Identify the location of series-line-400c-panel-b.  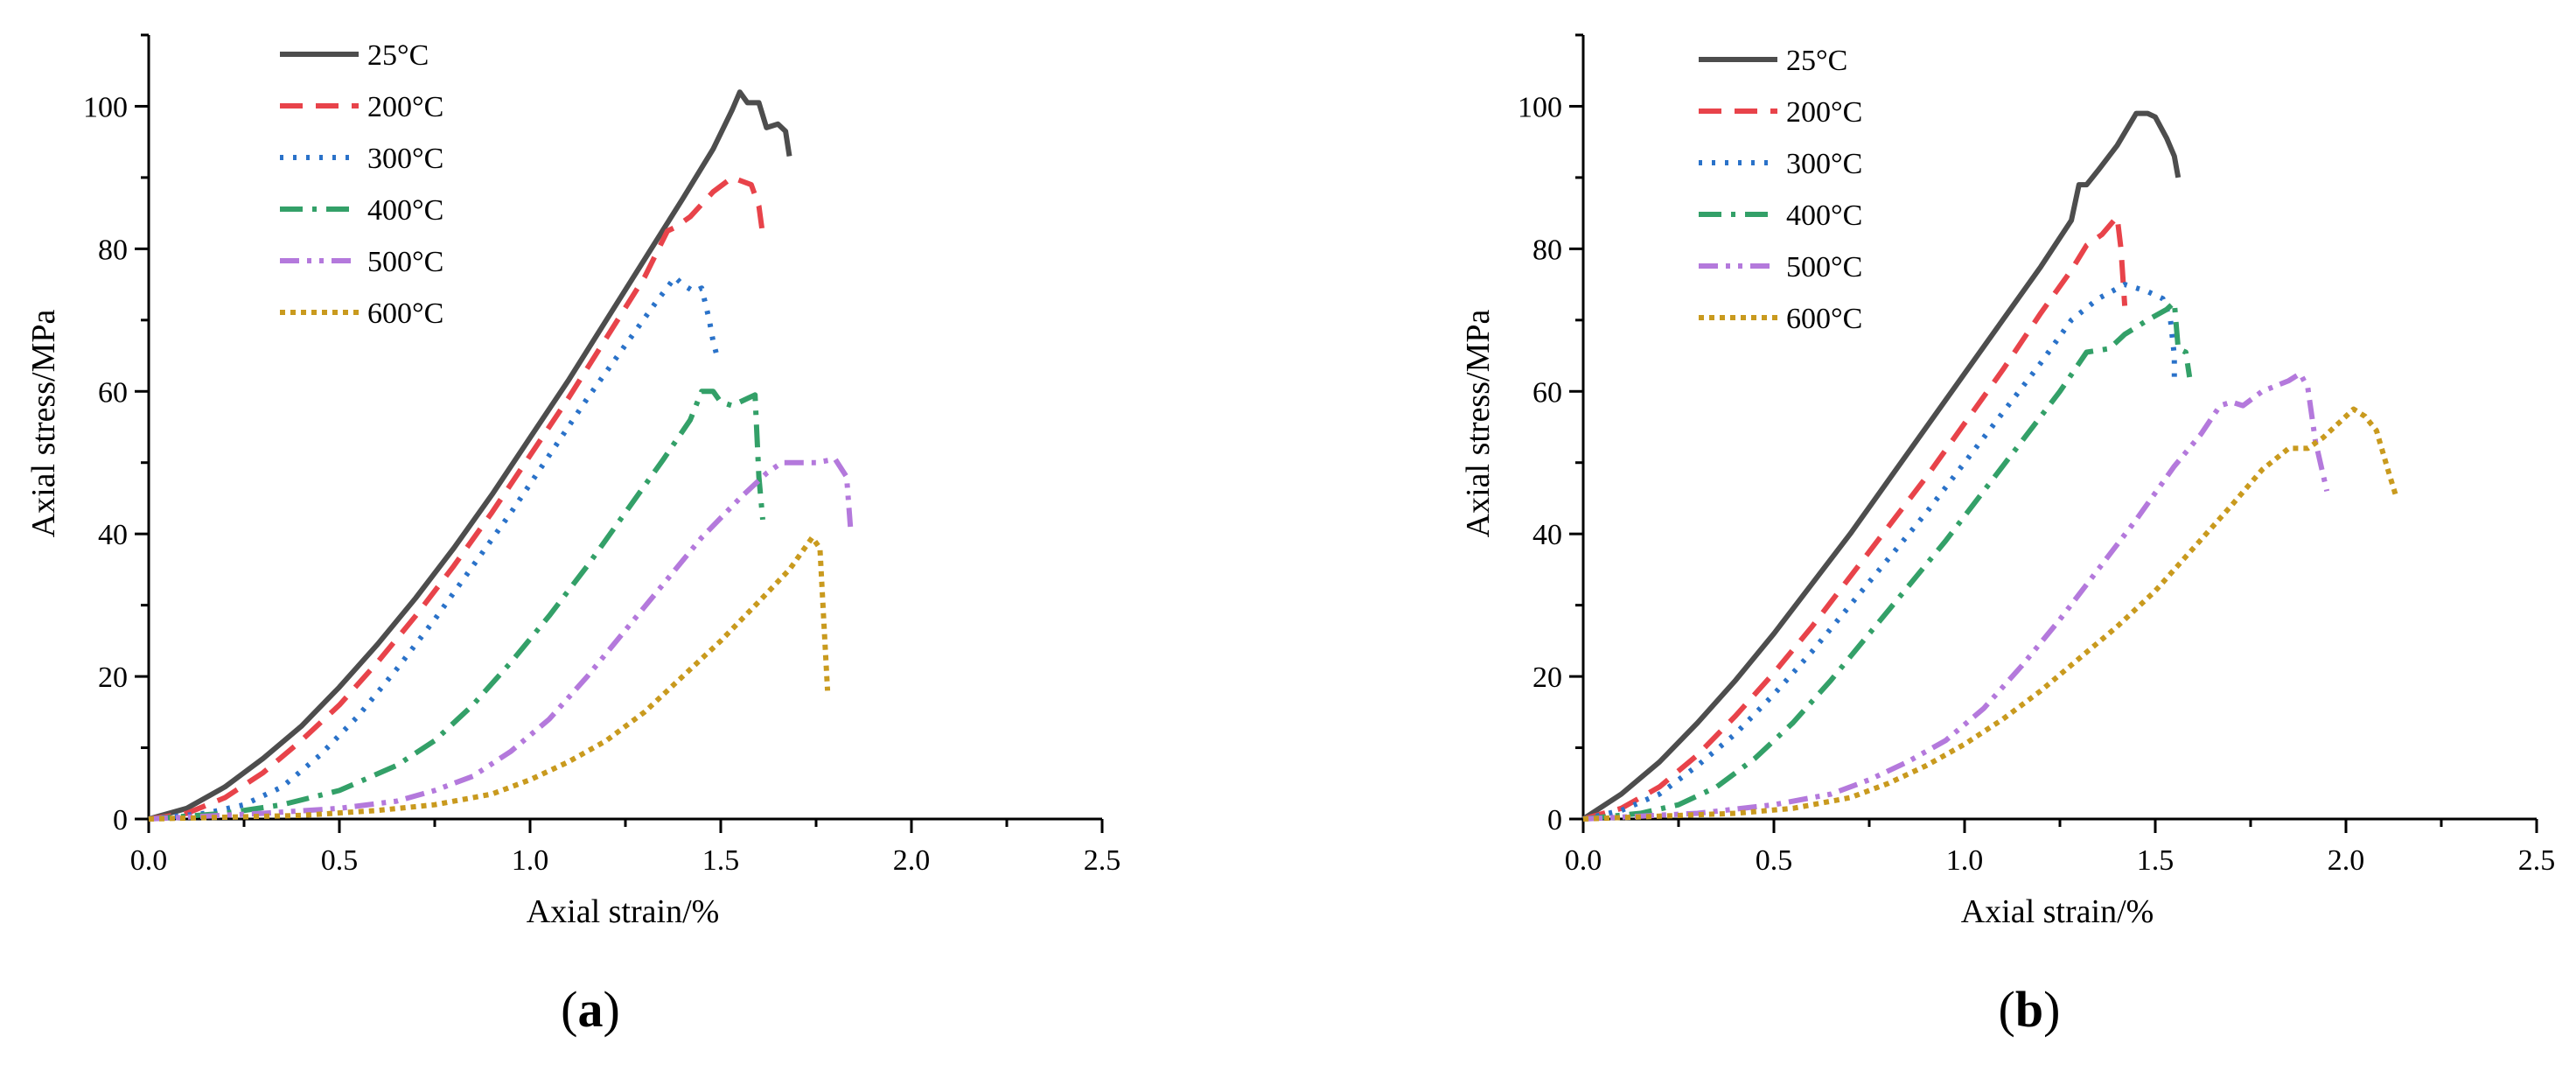
(1887, 560).